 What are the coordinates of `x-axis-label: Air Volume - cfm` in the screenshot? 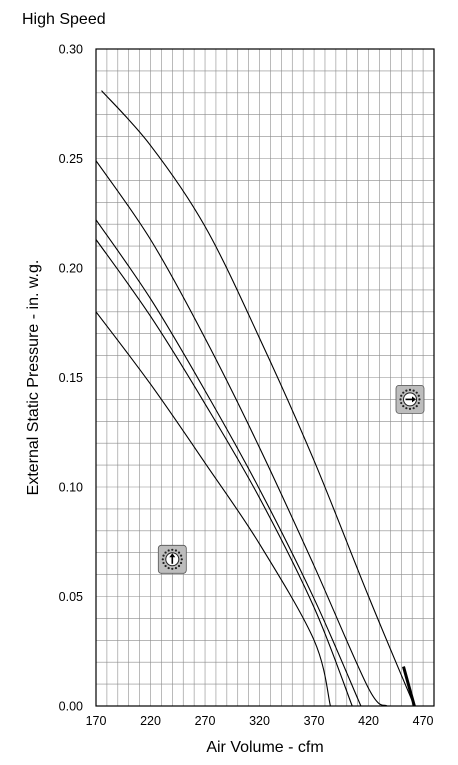 It's located at (264, 747).